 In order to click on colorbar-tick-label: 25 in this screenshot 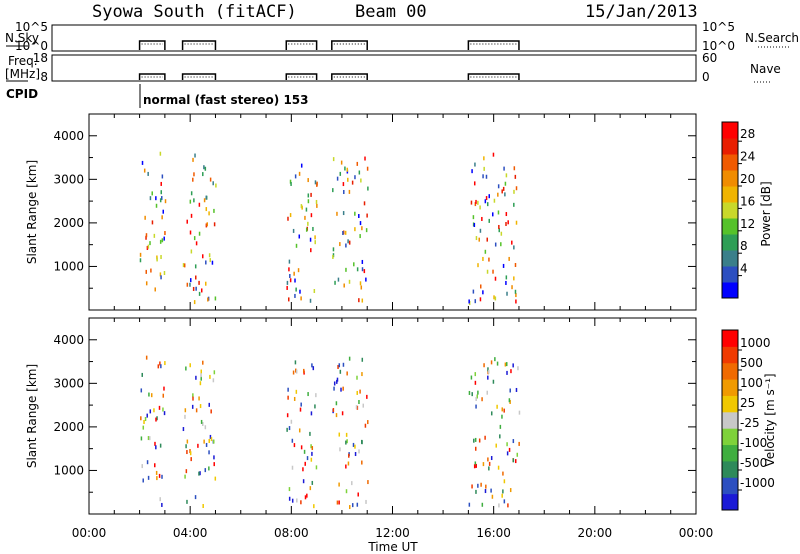, I will do `click(747, 403)`.